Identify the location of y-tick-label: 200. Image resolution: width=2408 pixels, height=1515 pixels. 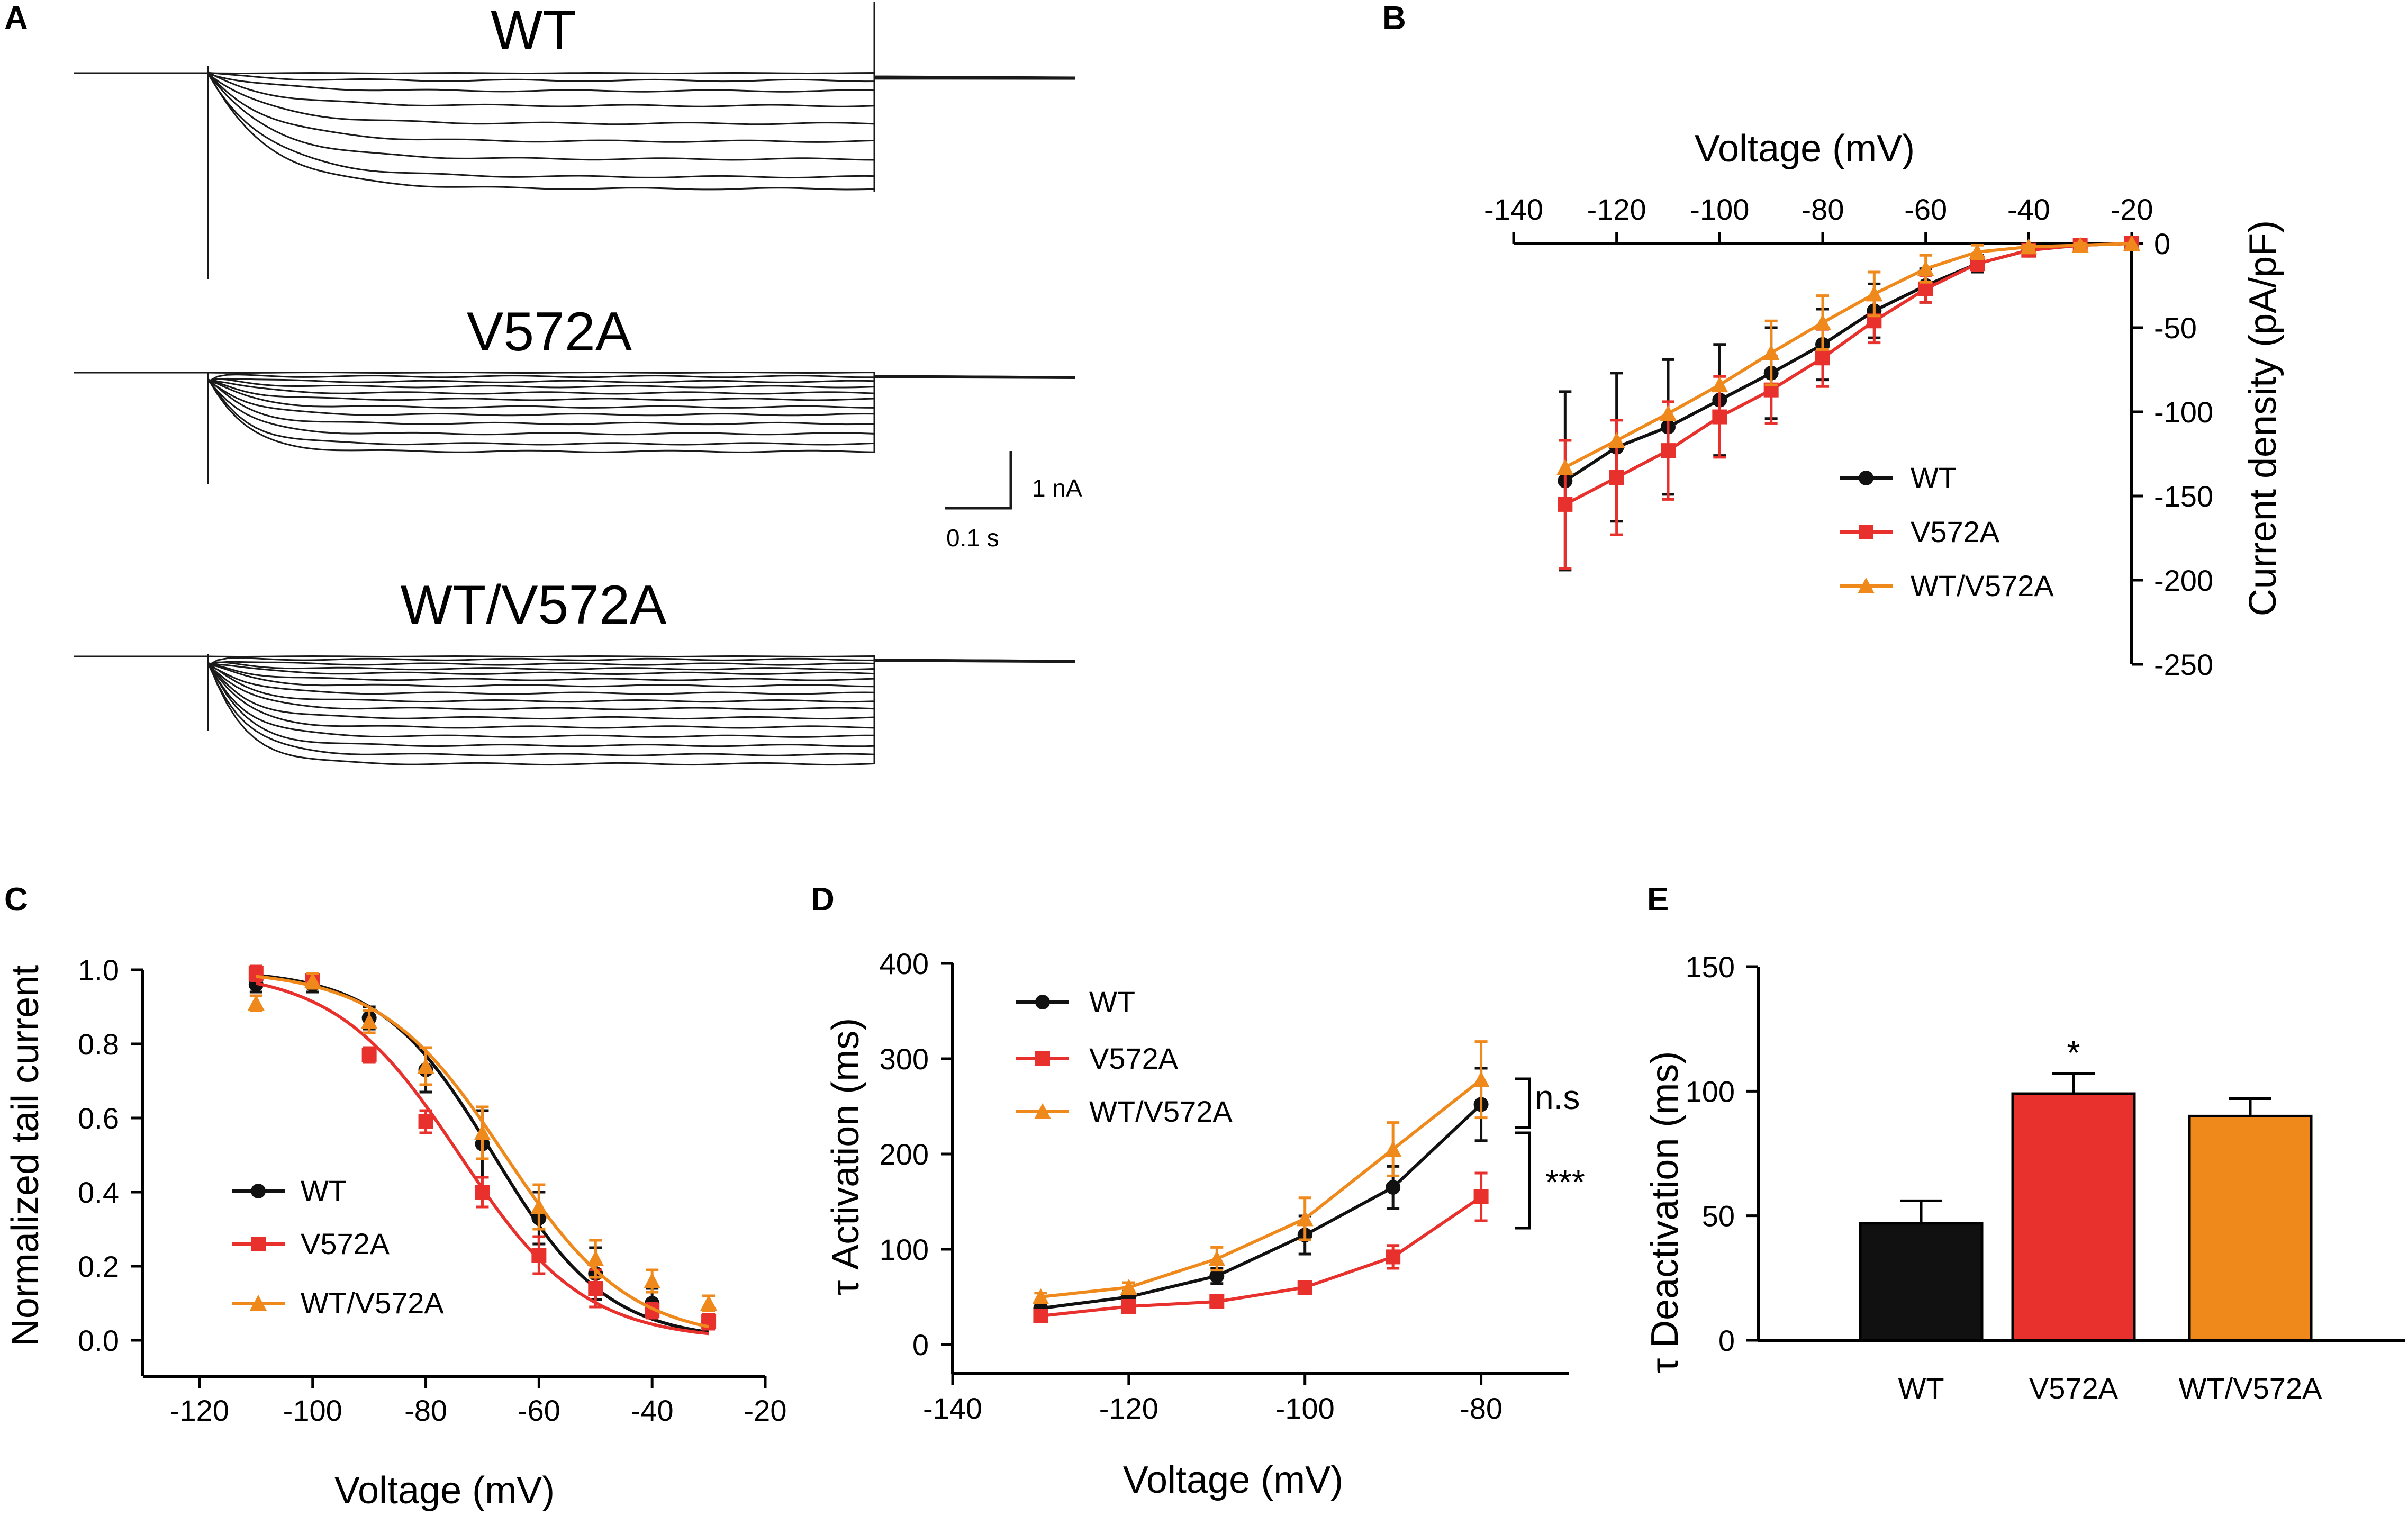
(905, 1154).